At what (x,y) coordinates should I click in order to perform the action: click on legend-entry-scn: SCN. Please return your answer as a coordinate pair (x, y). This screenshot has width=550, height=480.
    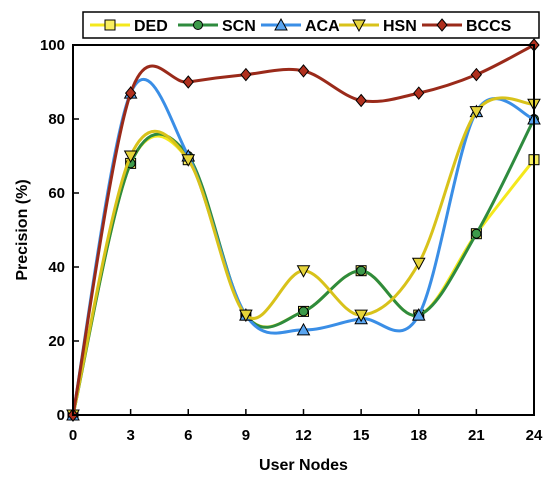
    Looking at the image, I should click on (217, 26).